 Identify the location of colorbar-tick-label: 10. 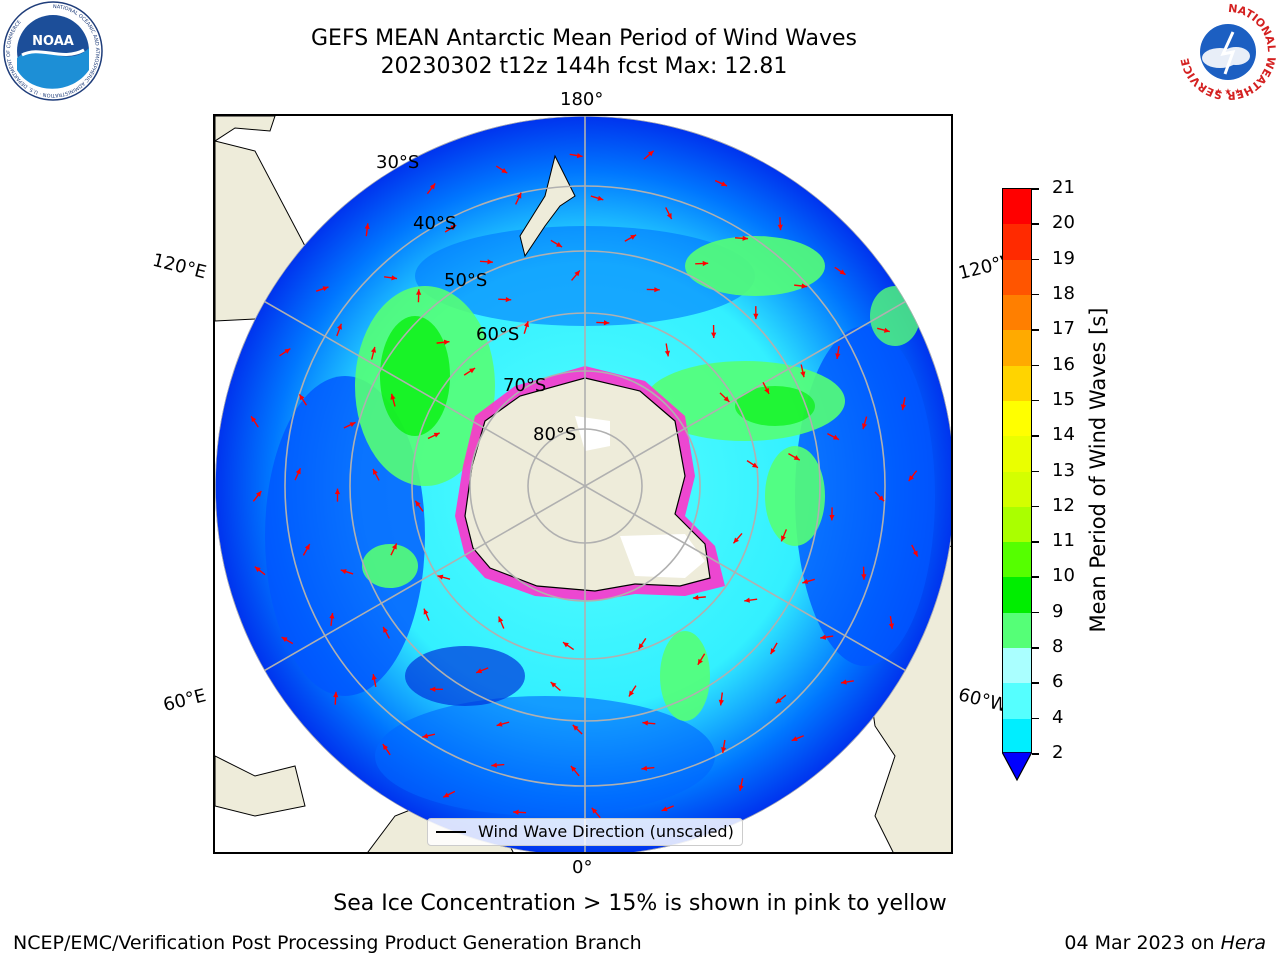
(1063, 576).